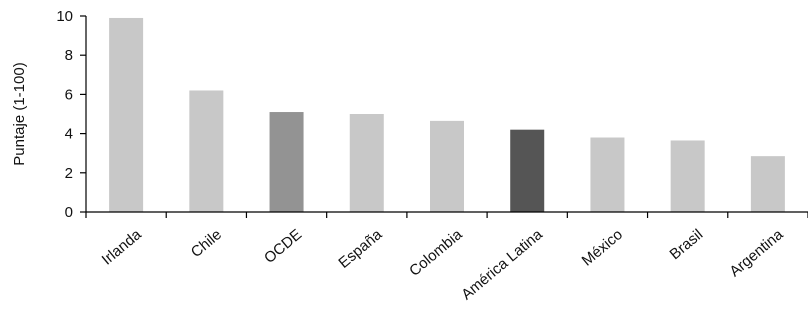 This screenshot has height=327, width=808. Describe the element at coordinates (286, 162) in the screenshot. I see `bar-ocde` at that location.